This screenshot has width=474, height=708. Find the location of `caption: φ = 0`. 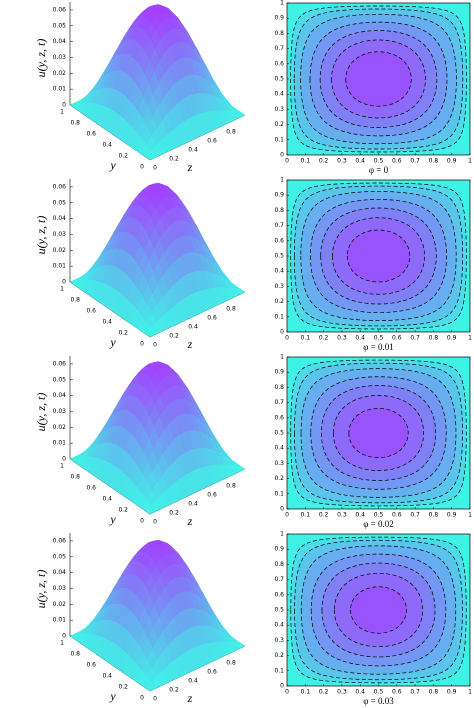

caption: φ = 0 is located at coordinates (379, 170).